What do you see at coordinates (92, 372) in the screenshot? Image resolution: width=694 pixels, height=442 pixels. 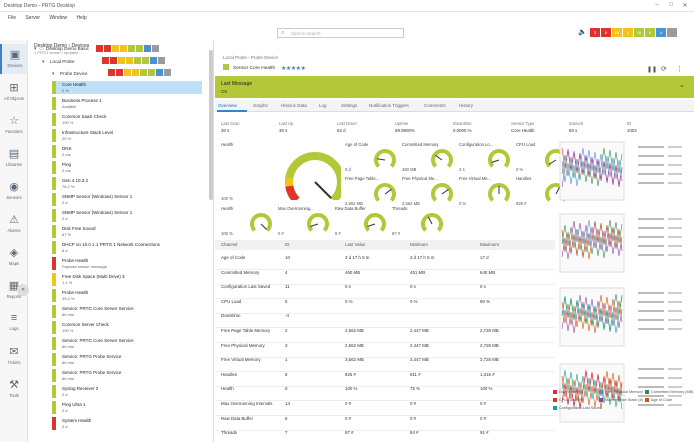 I see `sensor-name: Service: PRTG Probe Service` at bounding box center [92, 372].